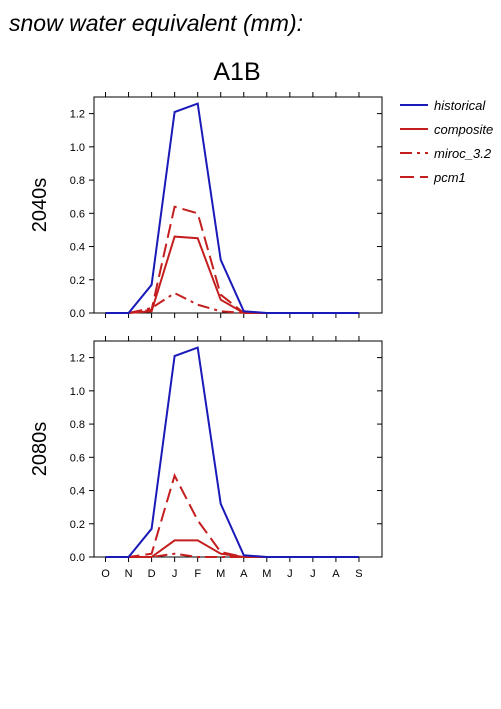 Image resolution: width=501 pixels, height=709 pixels. Describe the element at coordinates (449, 177) in the screenshot. I see `legend-label: pcm1` at that location.